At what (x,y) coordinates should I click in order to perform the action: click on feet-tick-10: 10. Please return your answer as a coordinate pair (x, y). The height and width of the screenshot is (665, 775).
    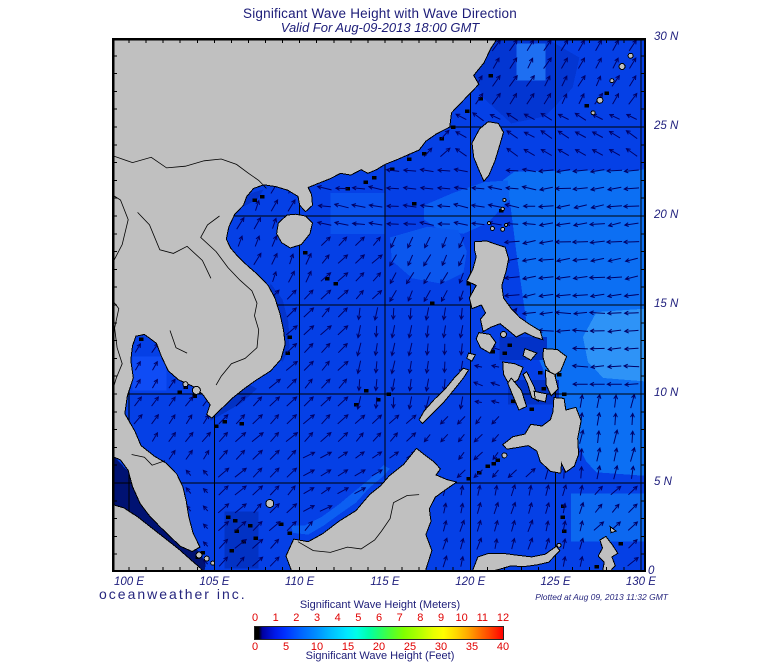
    Looking at the image, I should click on (317, 647).